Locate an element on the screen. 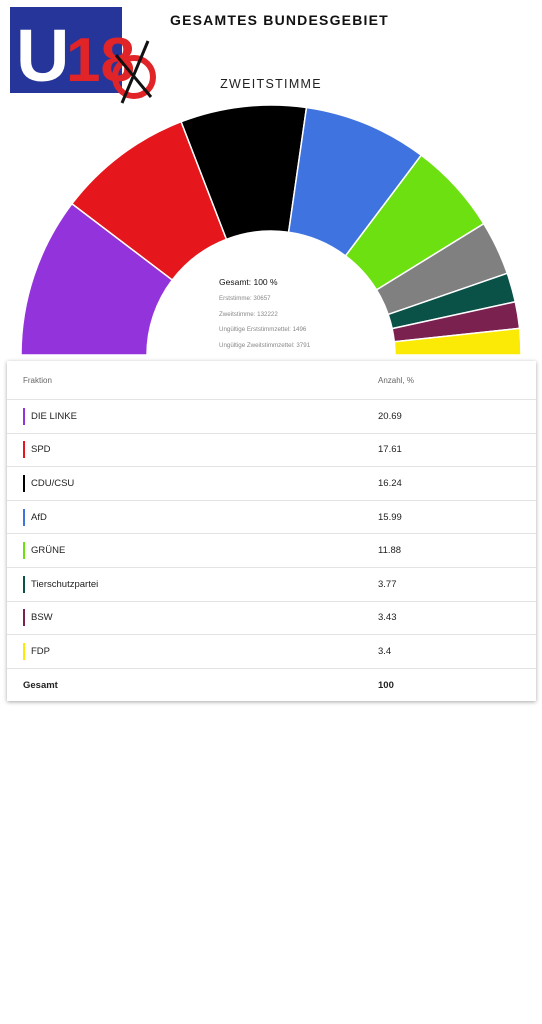 Image resolution: width=542 pixels, height=1024 pixels. center-erststimme: Erststimme: 30657 is located at coordinates (245, 298).